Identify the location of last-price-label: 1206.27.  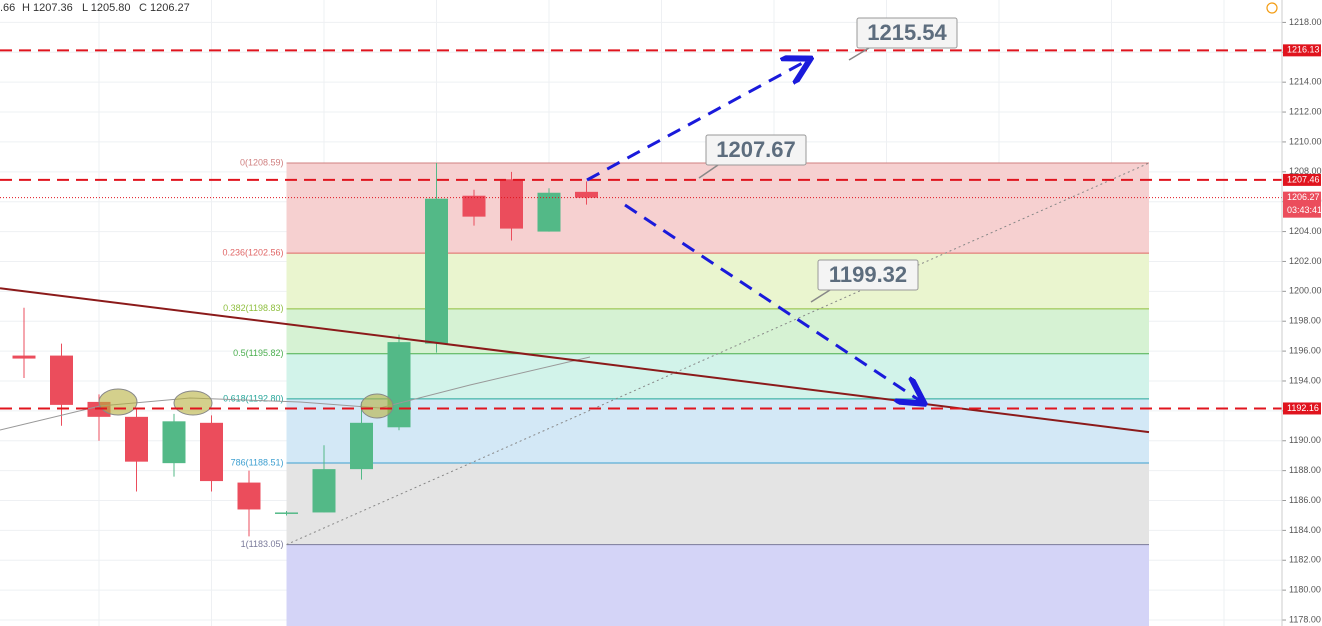
(1303, 197).